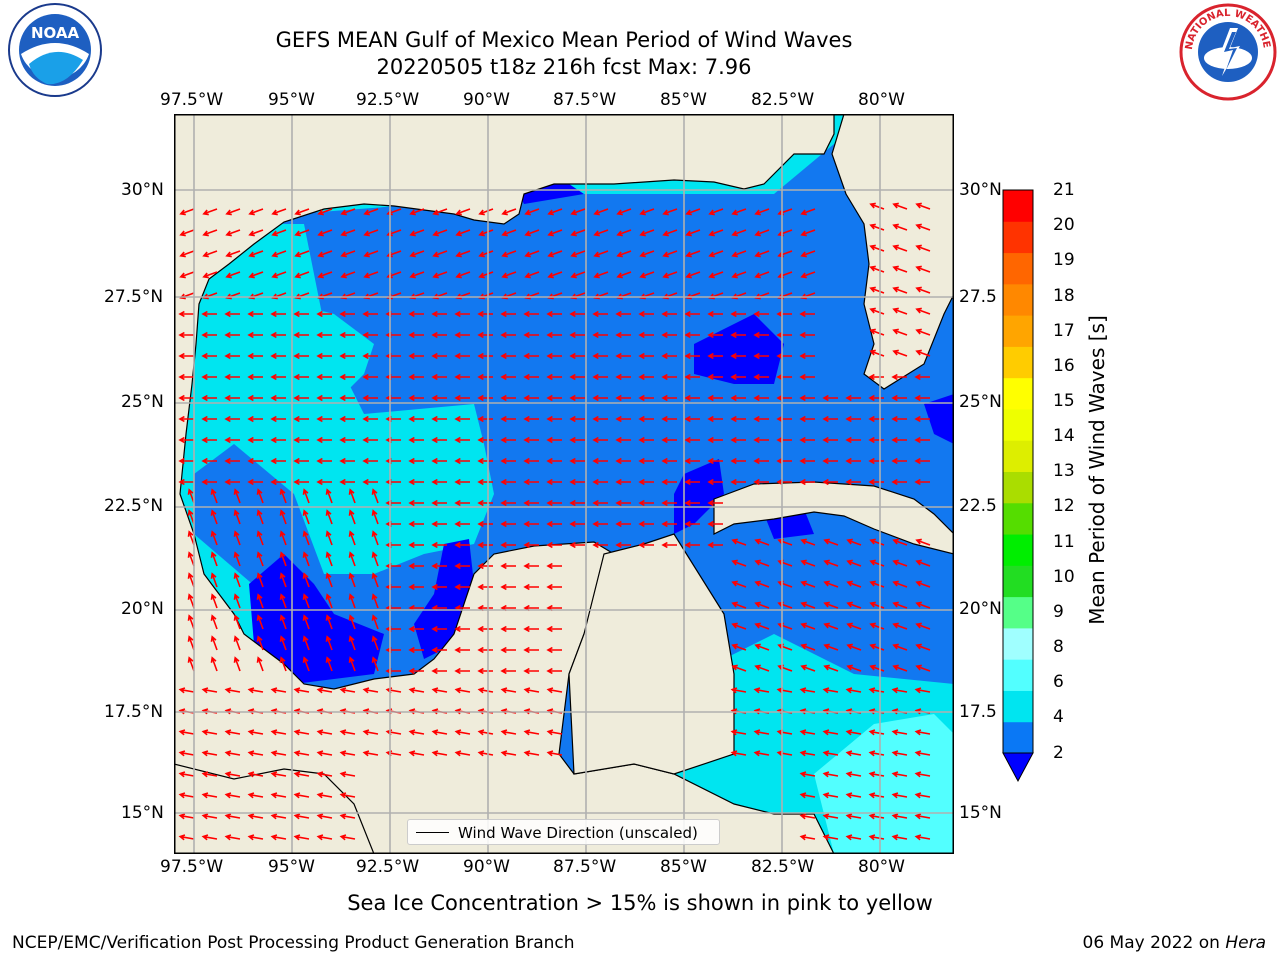 This screenshot has width=1280, height=960. I want to click on nws-logo: NATIONAL WEATHER SERVICE, so click(1226, 51).